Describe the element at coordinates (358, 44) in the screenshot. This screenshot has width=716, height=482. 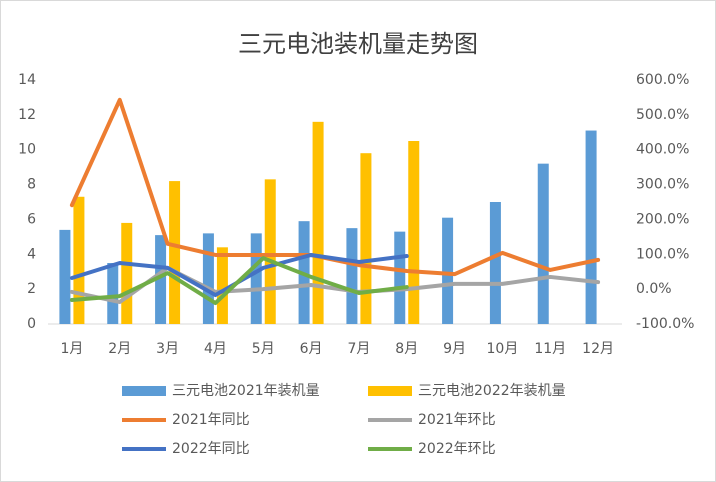
I see `chart-title: 三元电池装机量走势图` at that location.